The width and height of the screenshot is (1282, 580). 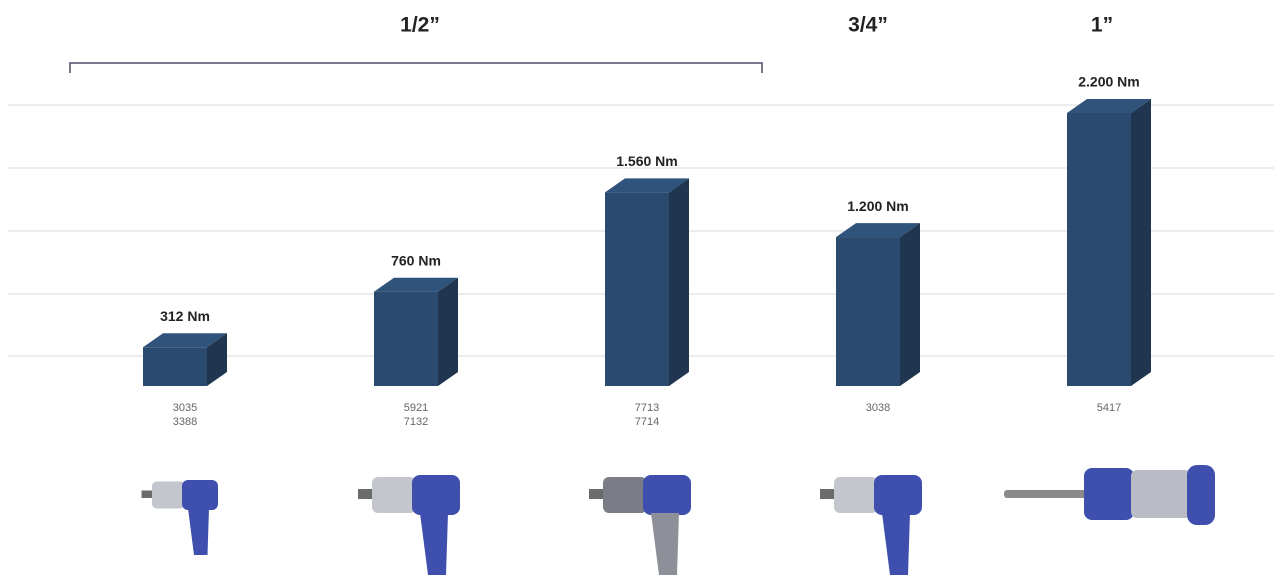 I want to click on value-label: 760 Nm, so click(x=416, y=260).